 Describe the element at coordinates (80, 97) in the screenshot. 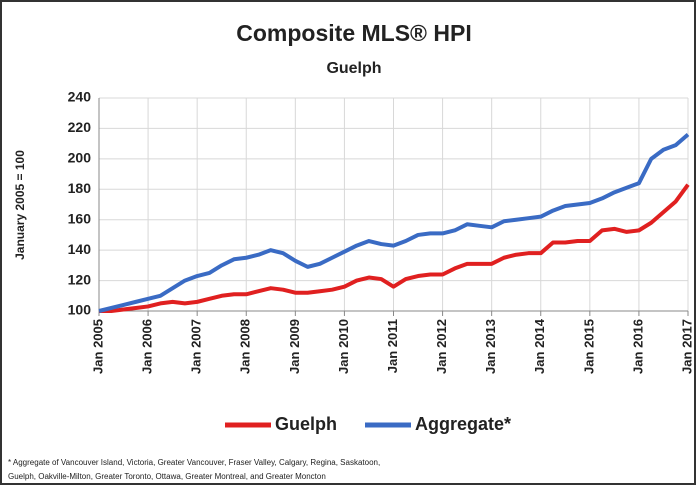

I see `y-tick-label: 240` at that location.